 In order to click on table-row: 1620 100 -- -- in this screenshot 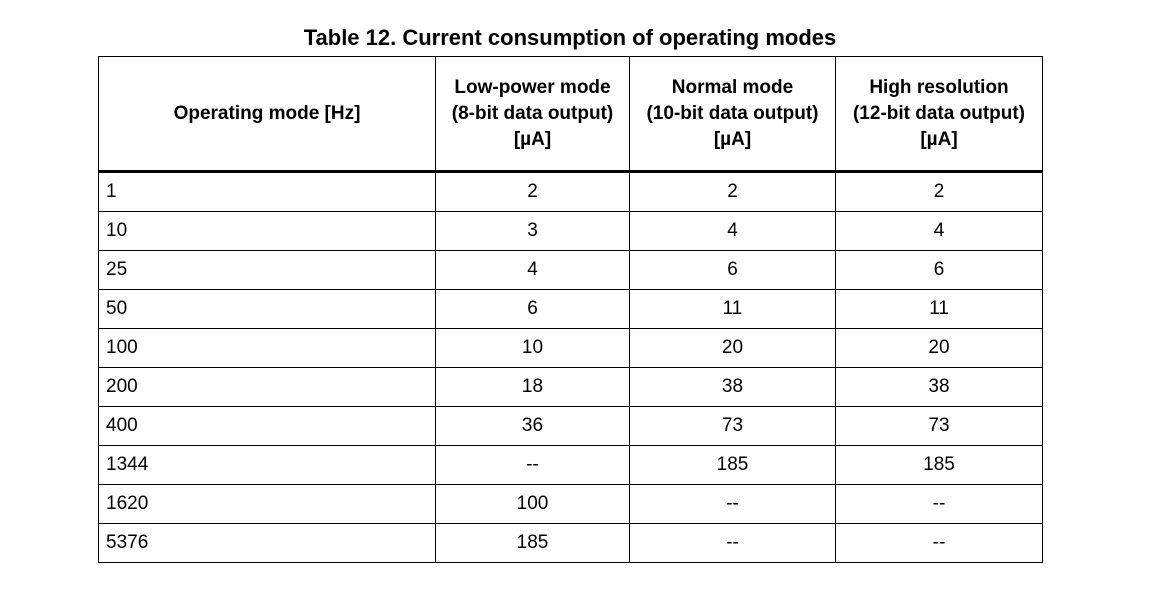, I will do `click(570, 504)`.